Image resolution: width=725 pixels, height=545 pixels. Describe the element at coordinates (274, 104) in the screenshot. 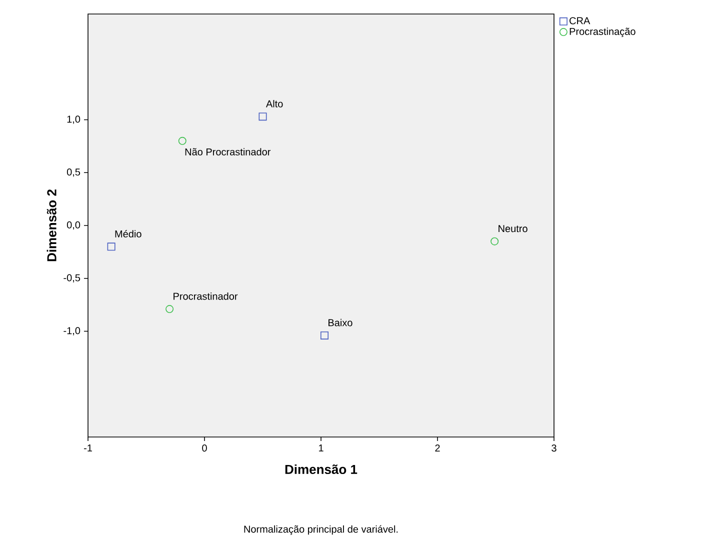

I see `annotation: Alto` at that location.